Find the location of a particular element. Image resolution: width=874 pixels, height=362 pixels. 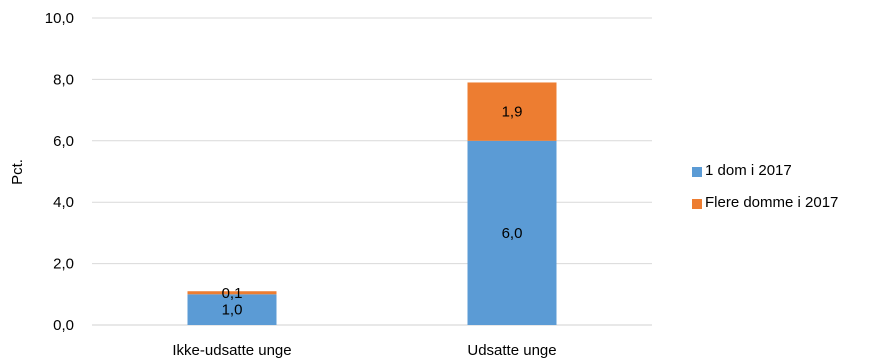

x-axis-tick-labels: Ikke-udsatte unge Udsatte unge is located at coordinates (364, 350).